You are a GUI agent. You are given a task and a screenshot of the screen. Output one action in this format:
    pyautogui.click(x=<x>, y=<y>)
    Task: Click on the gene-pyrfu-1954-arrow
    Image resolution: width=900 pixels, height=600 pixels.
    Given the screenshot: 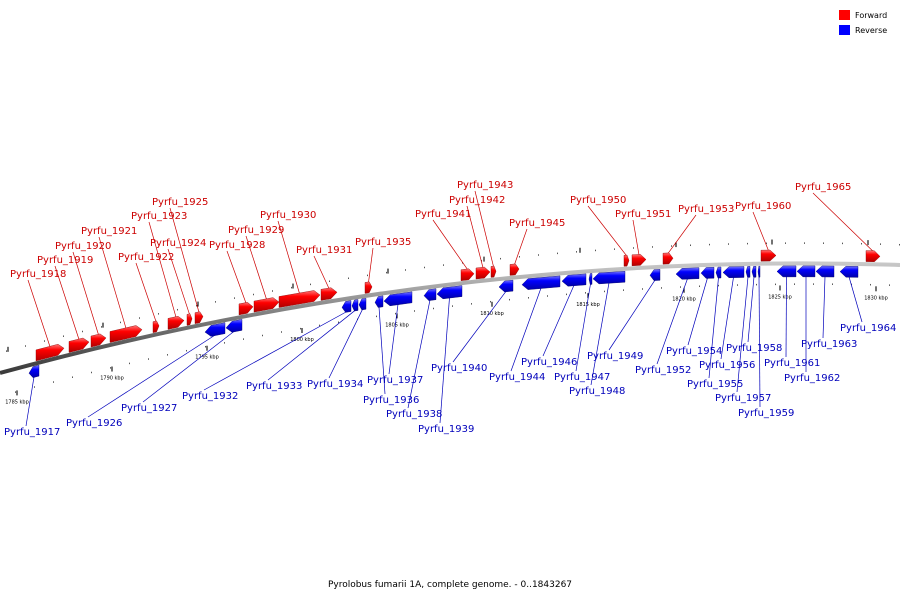 What is the action you would take?
    pyautogui.click(x=707, y=272)
    